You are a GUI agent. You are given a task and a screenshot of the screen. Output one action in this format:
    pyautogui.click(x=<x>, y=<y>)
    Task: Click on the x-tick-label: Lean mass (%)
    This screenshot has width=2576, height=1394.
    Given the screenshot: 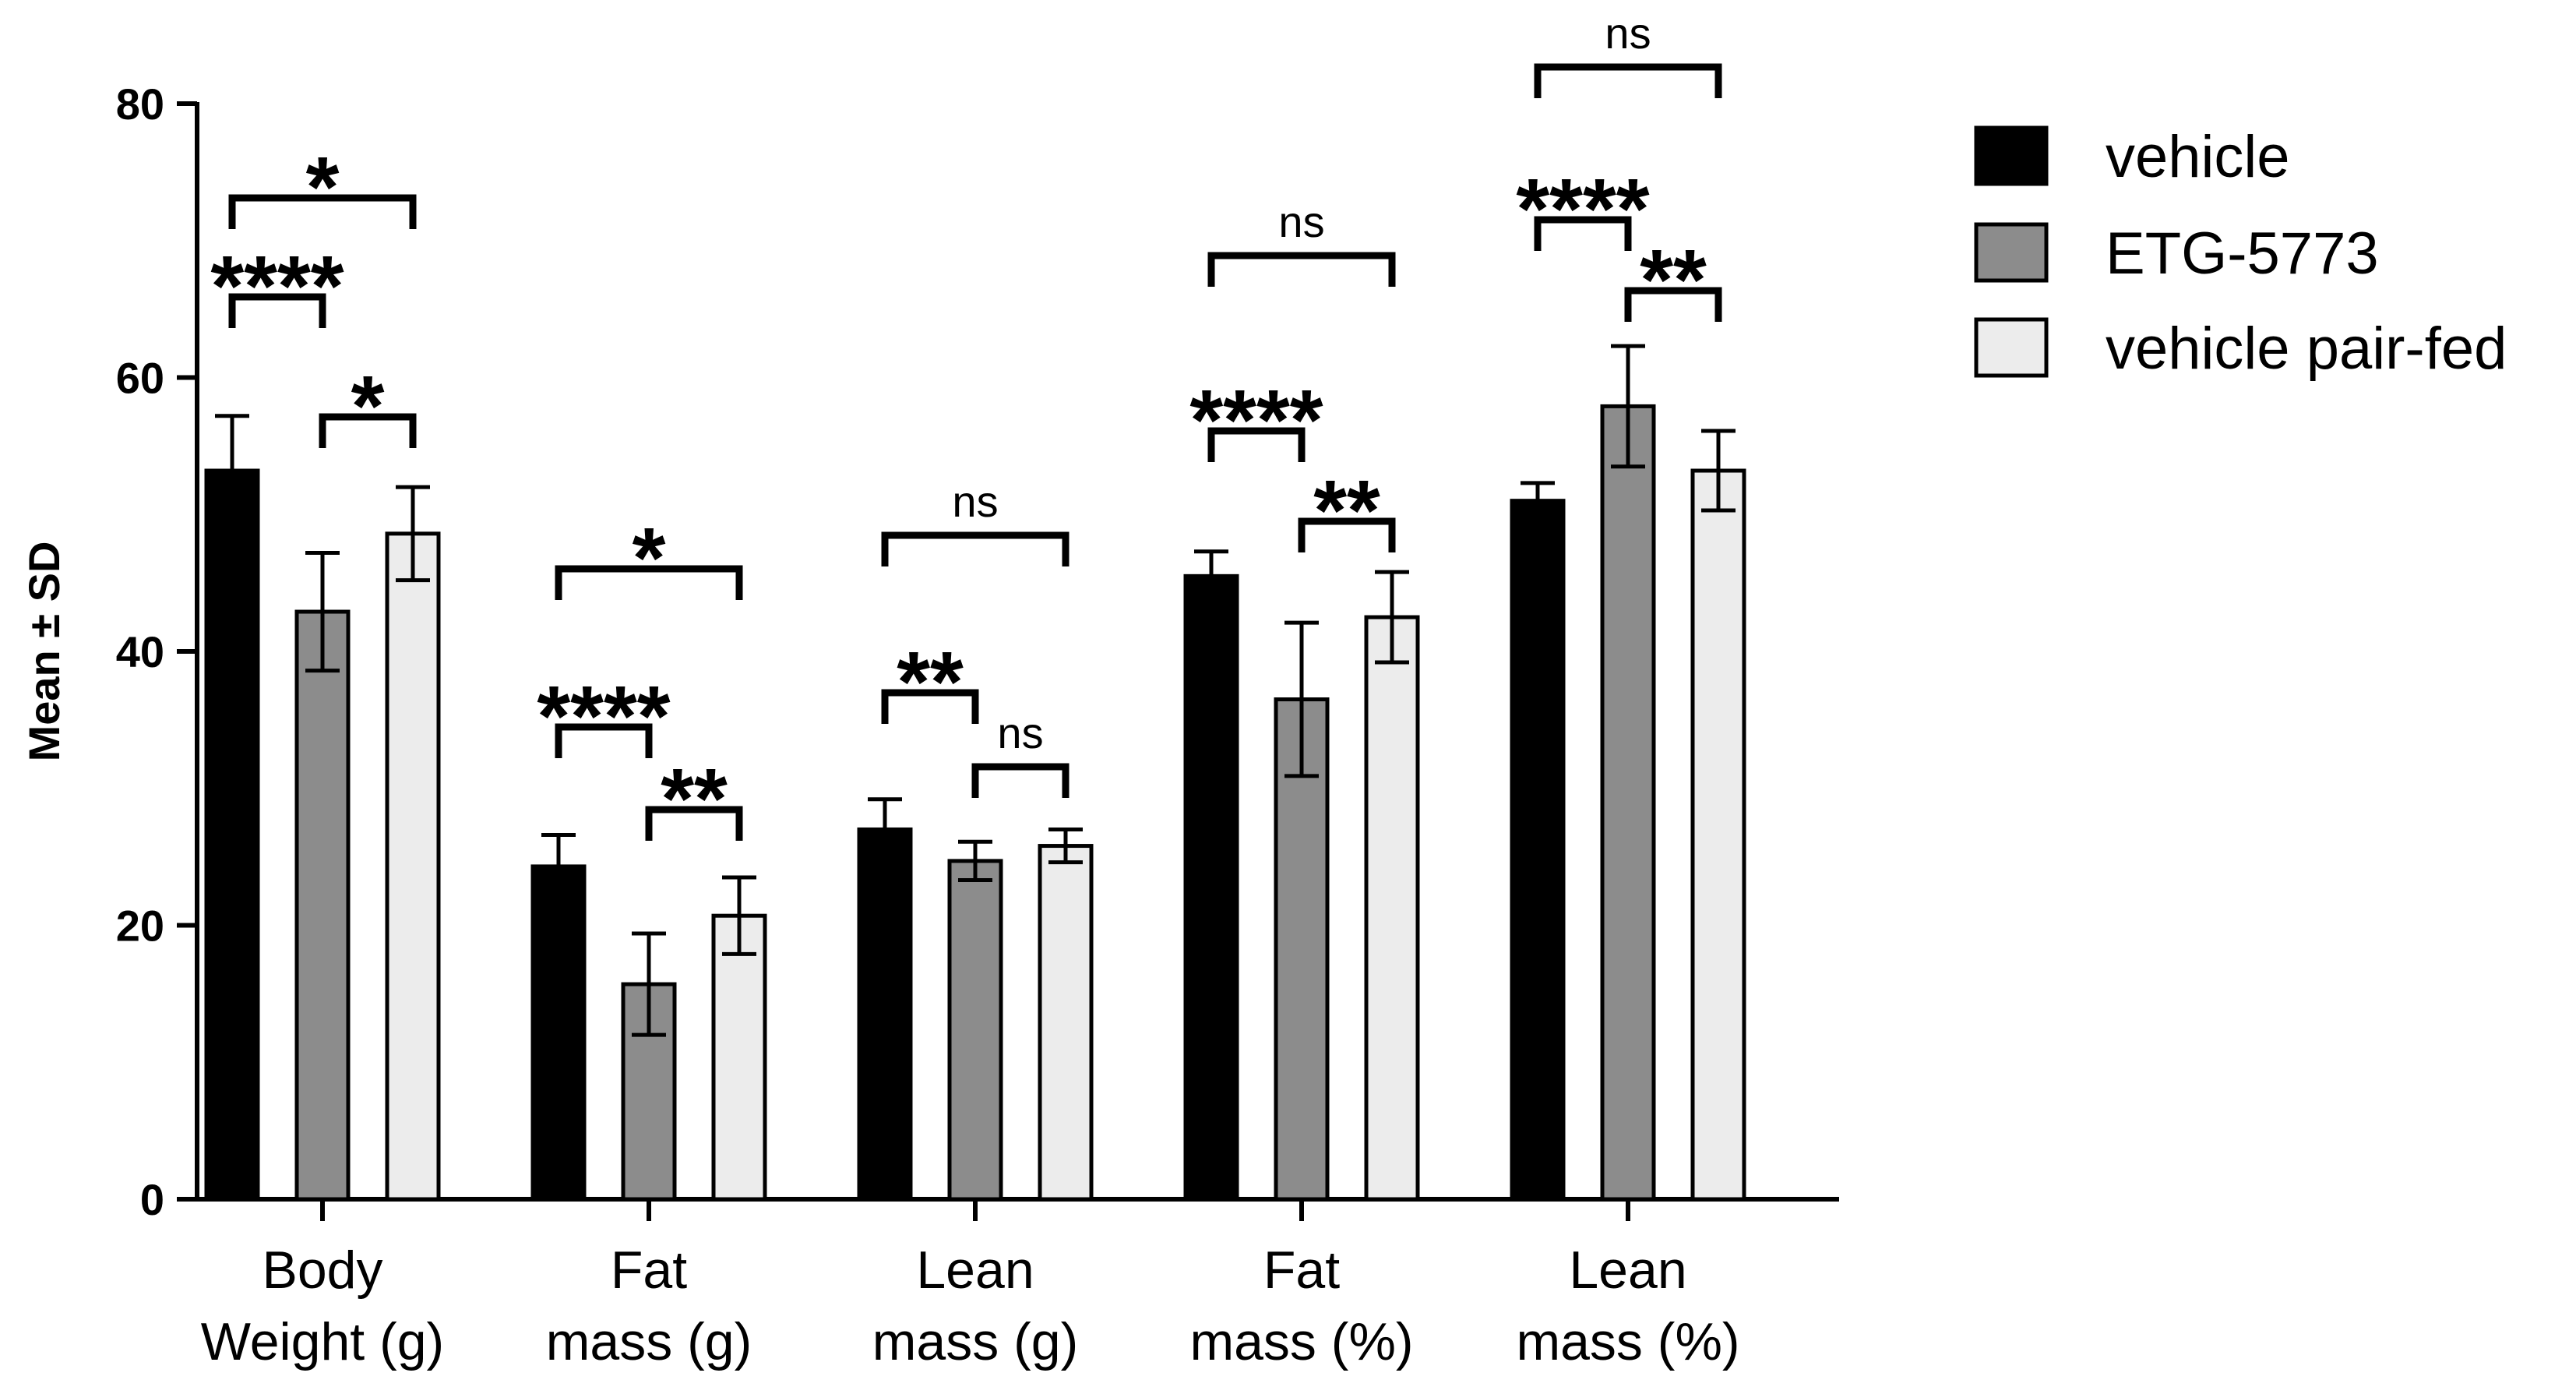 What is the action you would take?
    pyautogui.click(x=1627, y=1305)
    